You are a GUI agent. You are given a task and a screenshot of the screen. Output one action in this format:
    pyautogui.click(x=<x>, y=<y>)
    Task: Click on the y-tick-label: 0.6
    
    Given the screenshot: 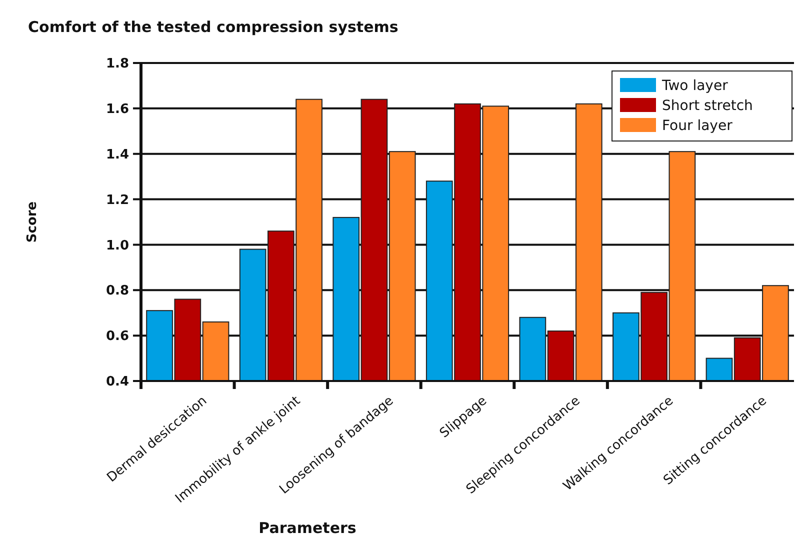 What is the action you would take?
    pyautogui.click(x=117, y=336)
    